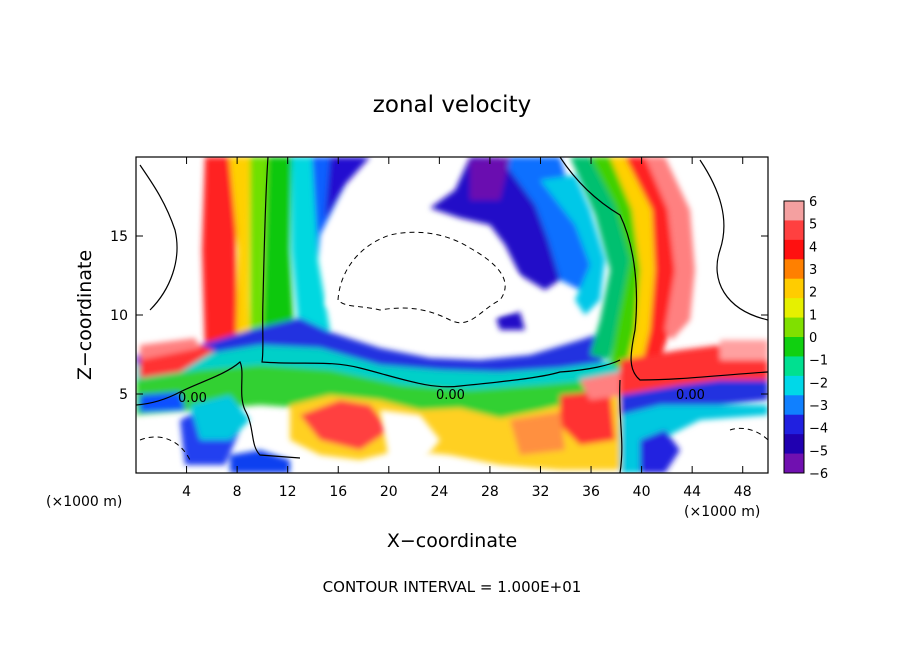  Describe the element at coordinates (84, 502) in the screenshot. I see `x-unit-left: (×1000 m)` at that location.